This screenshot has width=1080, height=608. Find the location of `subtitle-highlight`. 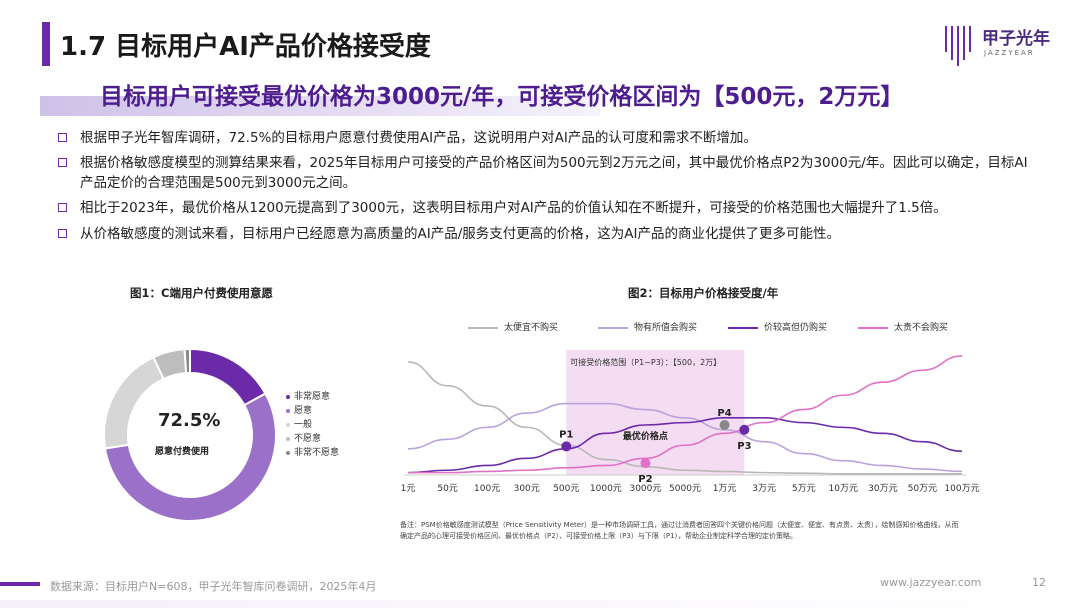

subtitle-highlight is located at coordinates (320, 106).